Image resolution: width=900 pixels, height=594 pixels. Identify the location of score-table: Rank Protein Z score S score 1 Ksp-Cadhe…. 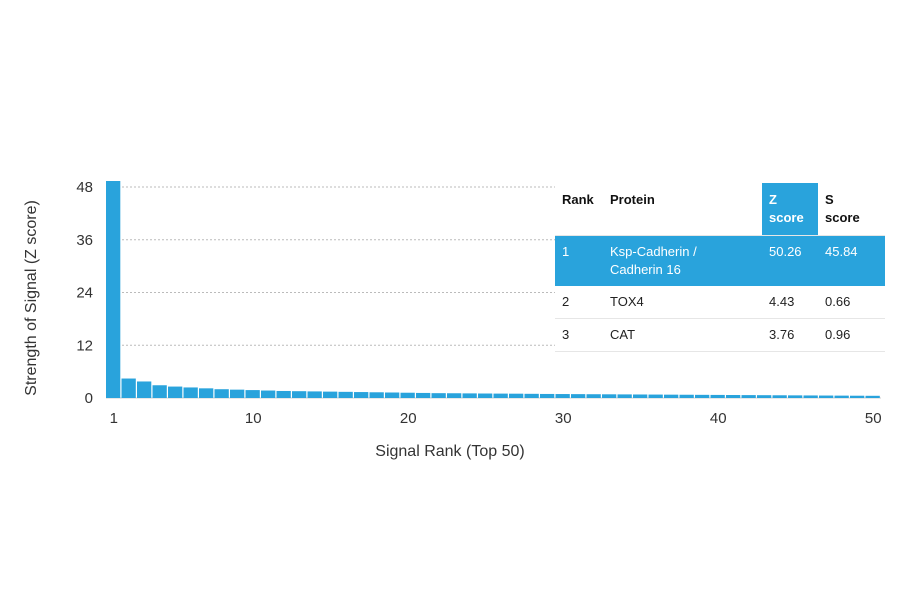
(720, 267).